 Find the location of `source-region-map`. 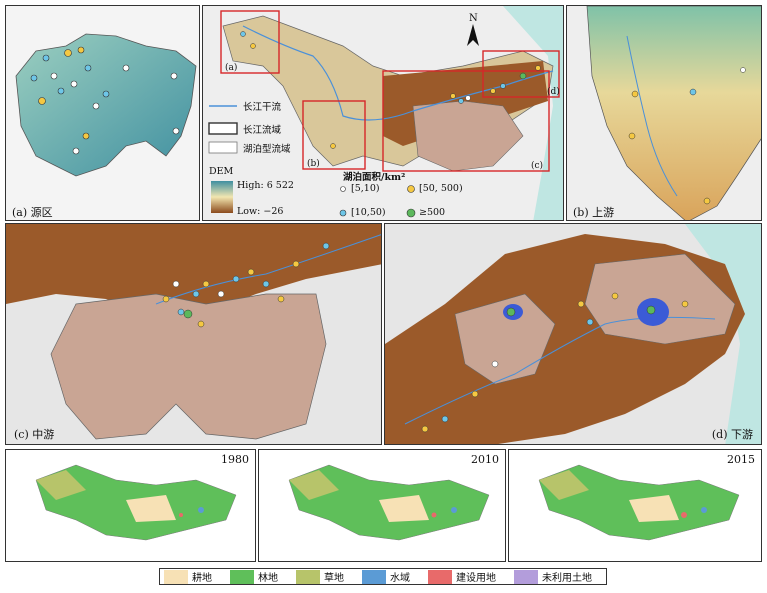

source-region-map is located at coordinates (102, 113).